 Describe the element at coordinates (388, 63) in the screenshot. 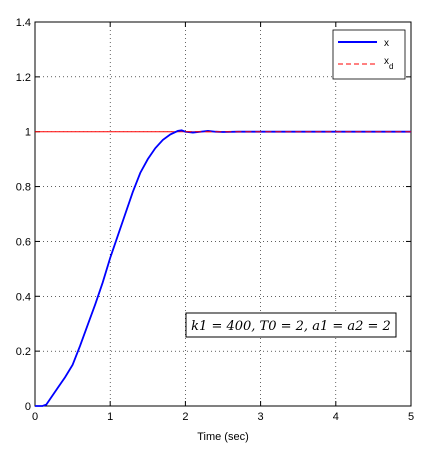

I see `legend-label-xd: xd` at that location.